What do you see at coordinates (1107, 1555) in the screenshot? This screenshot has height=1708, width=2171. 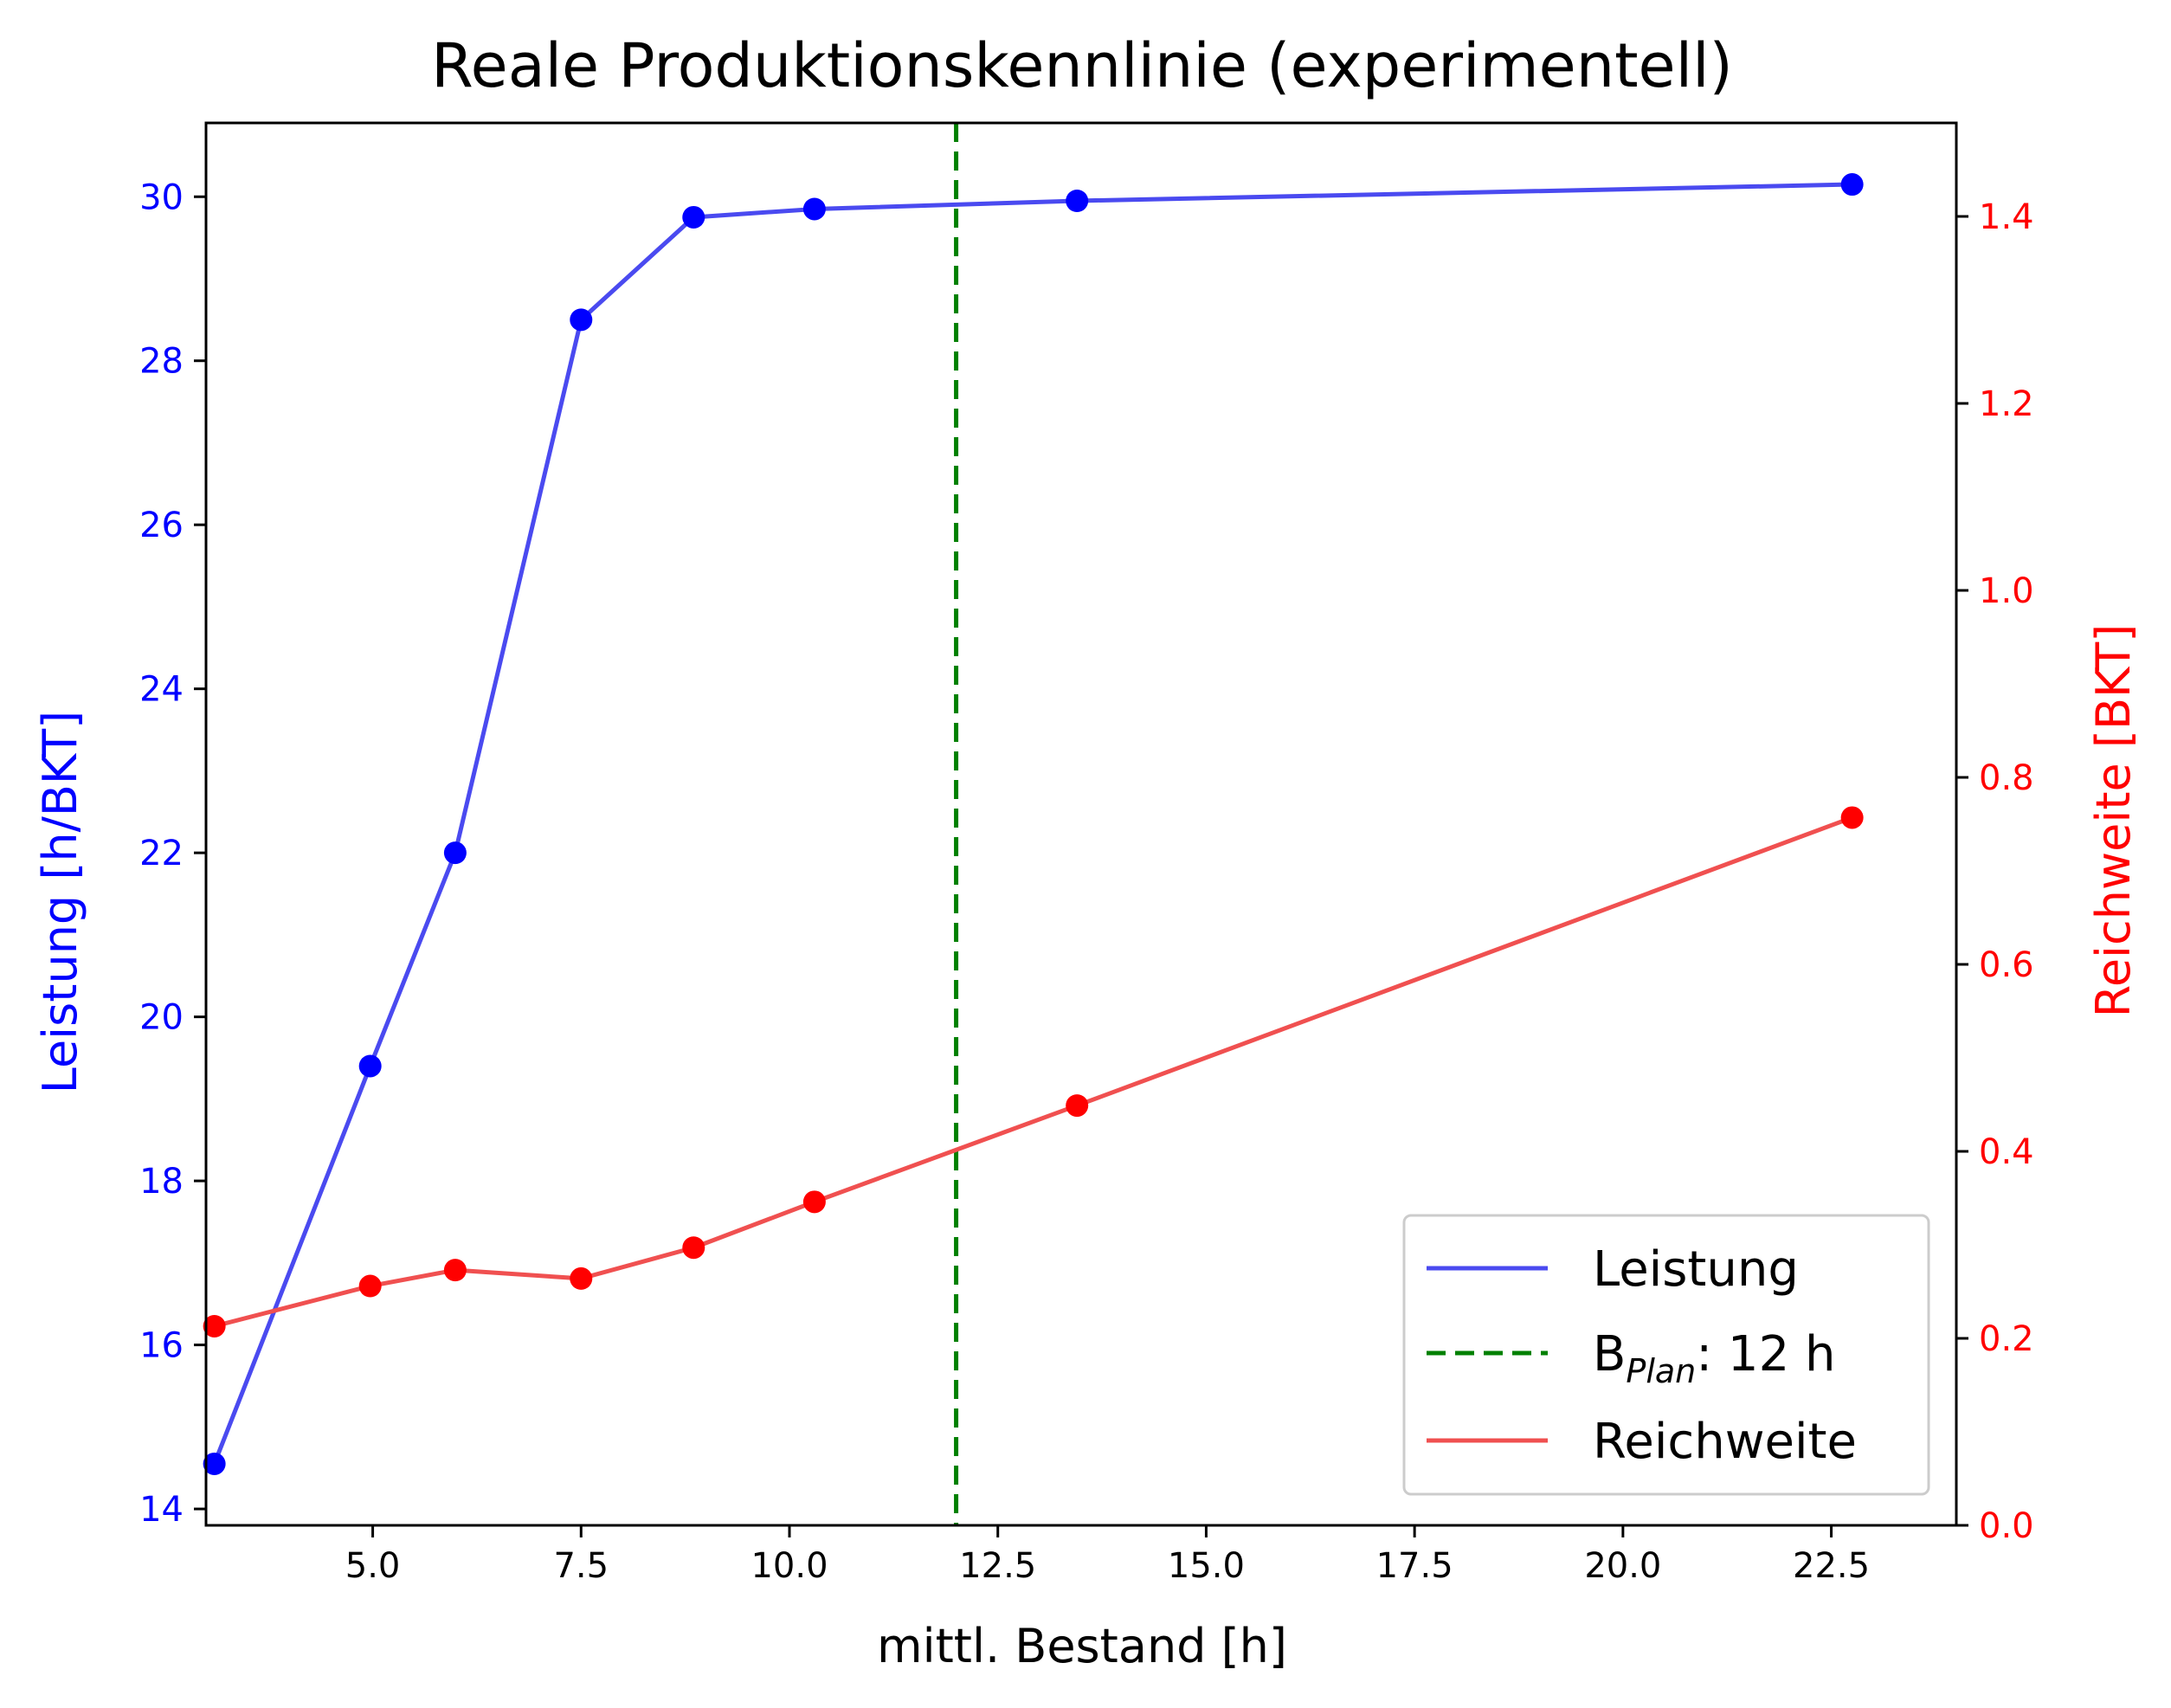 I see `x-axis-ticks: 5.0 7.5 10.0 12.5 15.0 17.5 20.0 22.5` at bounding box center [1107, 1555].